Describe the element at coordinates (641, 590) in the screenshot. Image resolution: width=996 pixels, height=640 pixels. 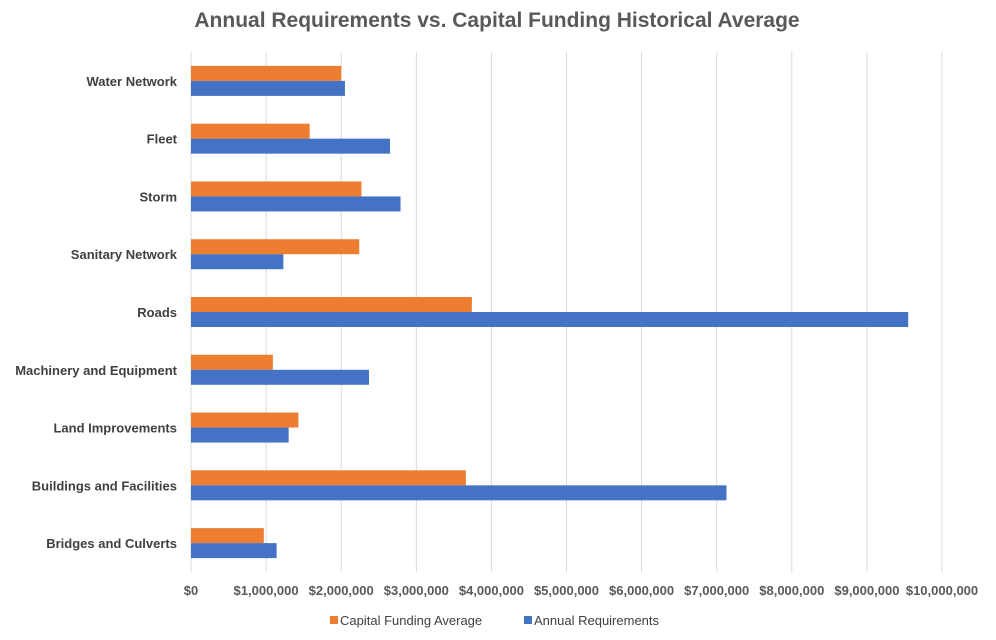
I see `x-tick-label: $6,000,000` at that location.